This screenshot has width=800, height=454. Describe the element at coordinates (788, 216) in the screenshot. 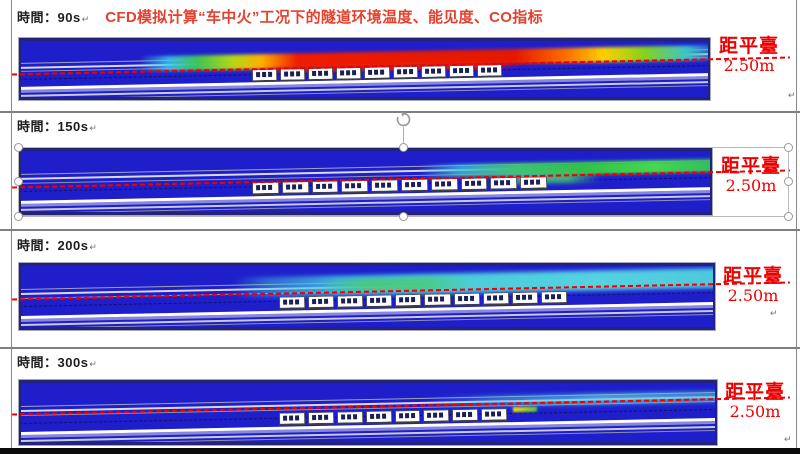

I see `resize-handle-se` at that location.